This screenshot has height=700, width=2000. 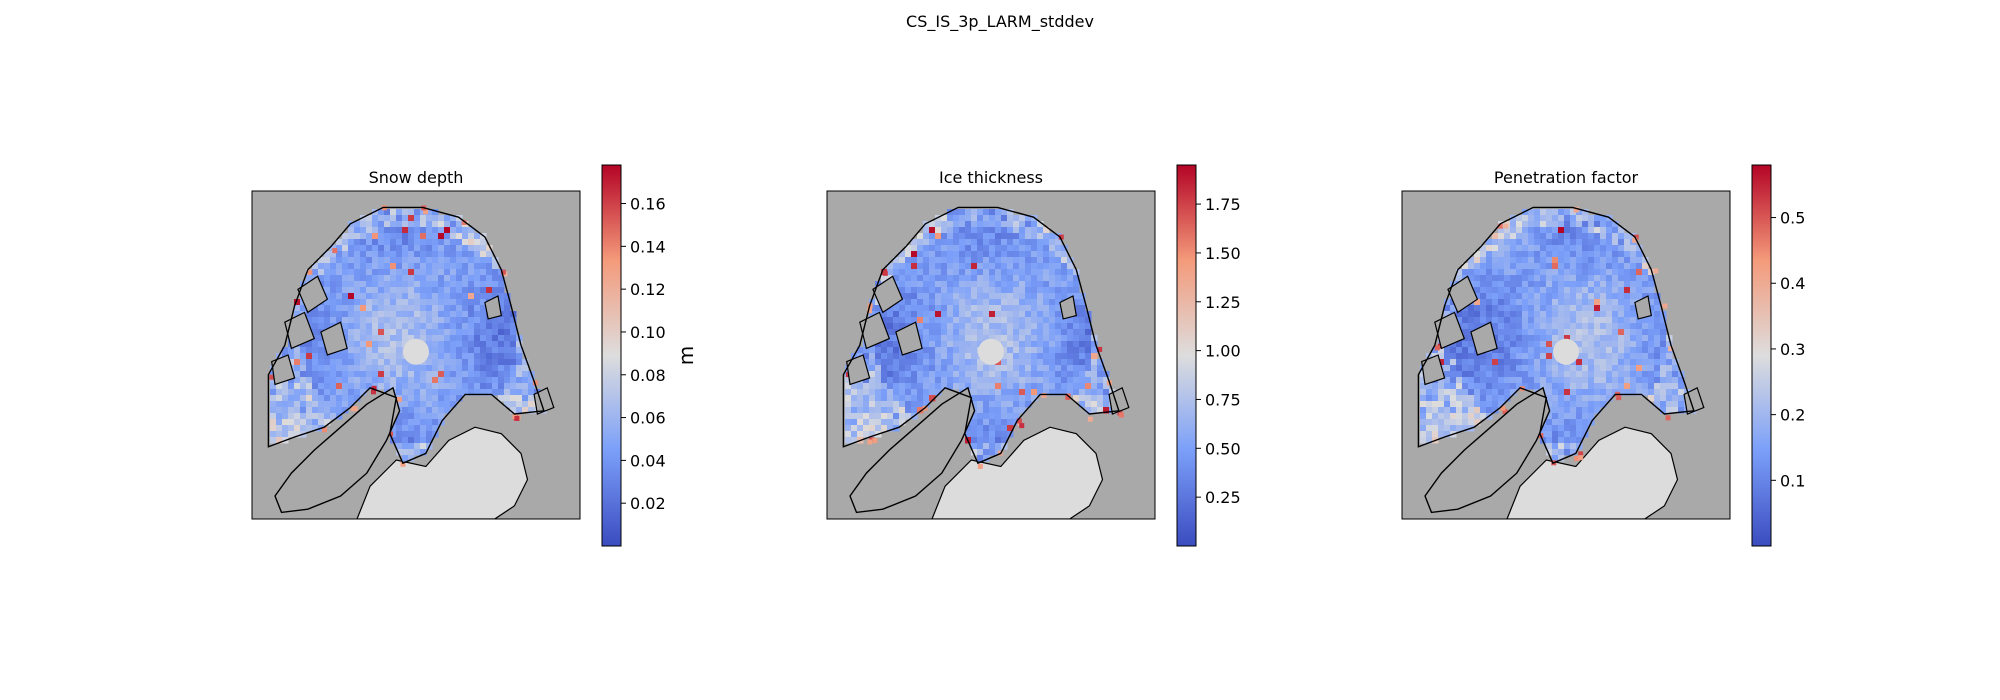 What do you see at coordinates (1223, 253) in the screenshot?
I see `colorbar-tick-label: 1.50` at bounding box center [1223, 253].